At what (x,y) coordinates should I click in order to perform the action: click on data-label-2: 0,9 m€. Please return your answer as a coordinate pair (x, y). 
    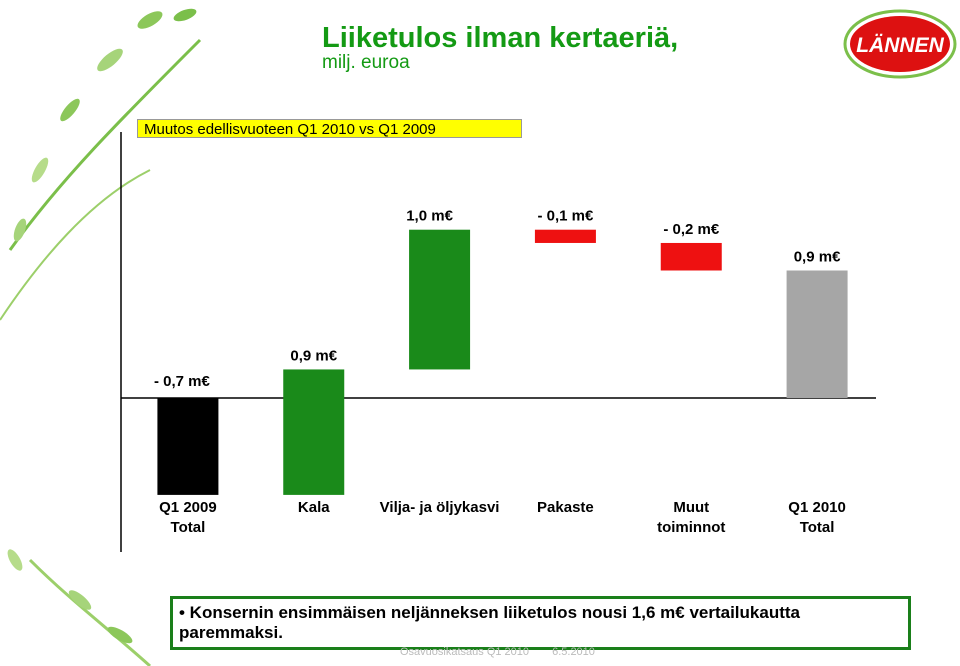
    Looking at the image, I should click on (313, 355).